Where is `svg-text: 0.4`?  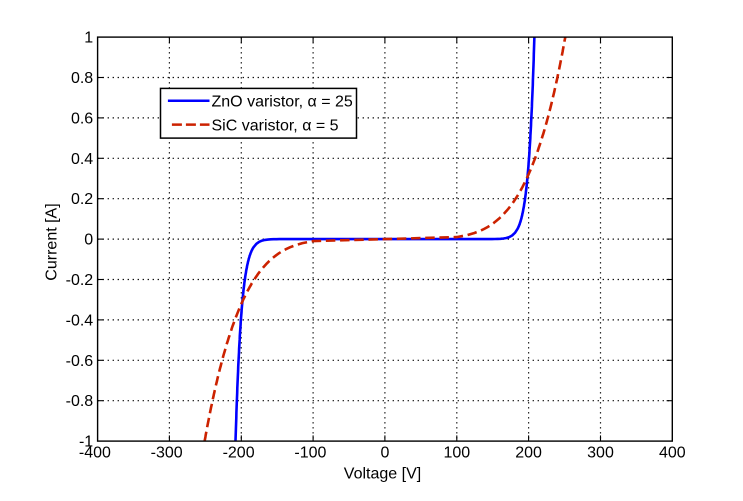
svg-text: 0.4 is located at coordinates (82, 159).